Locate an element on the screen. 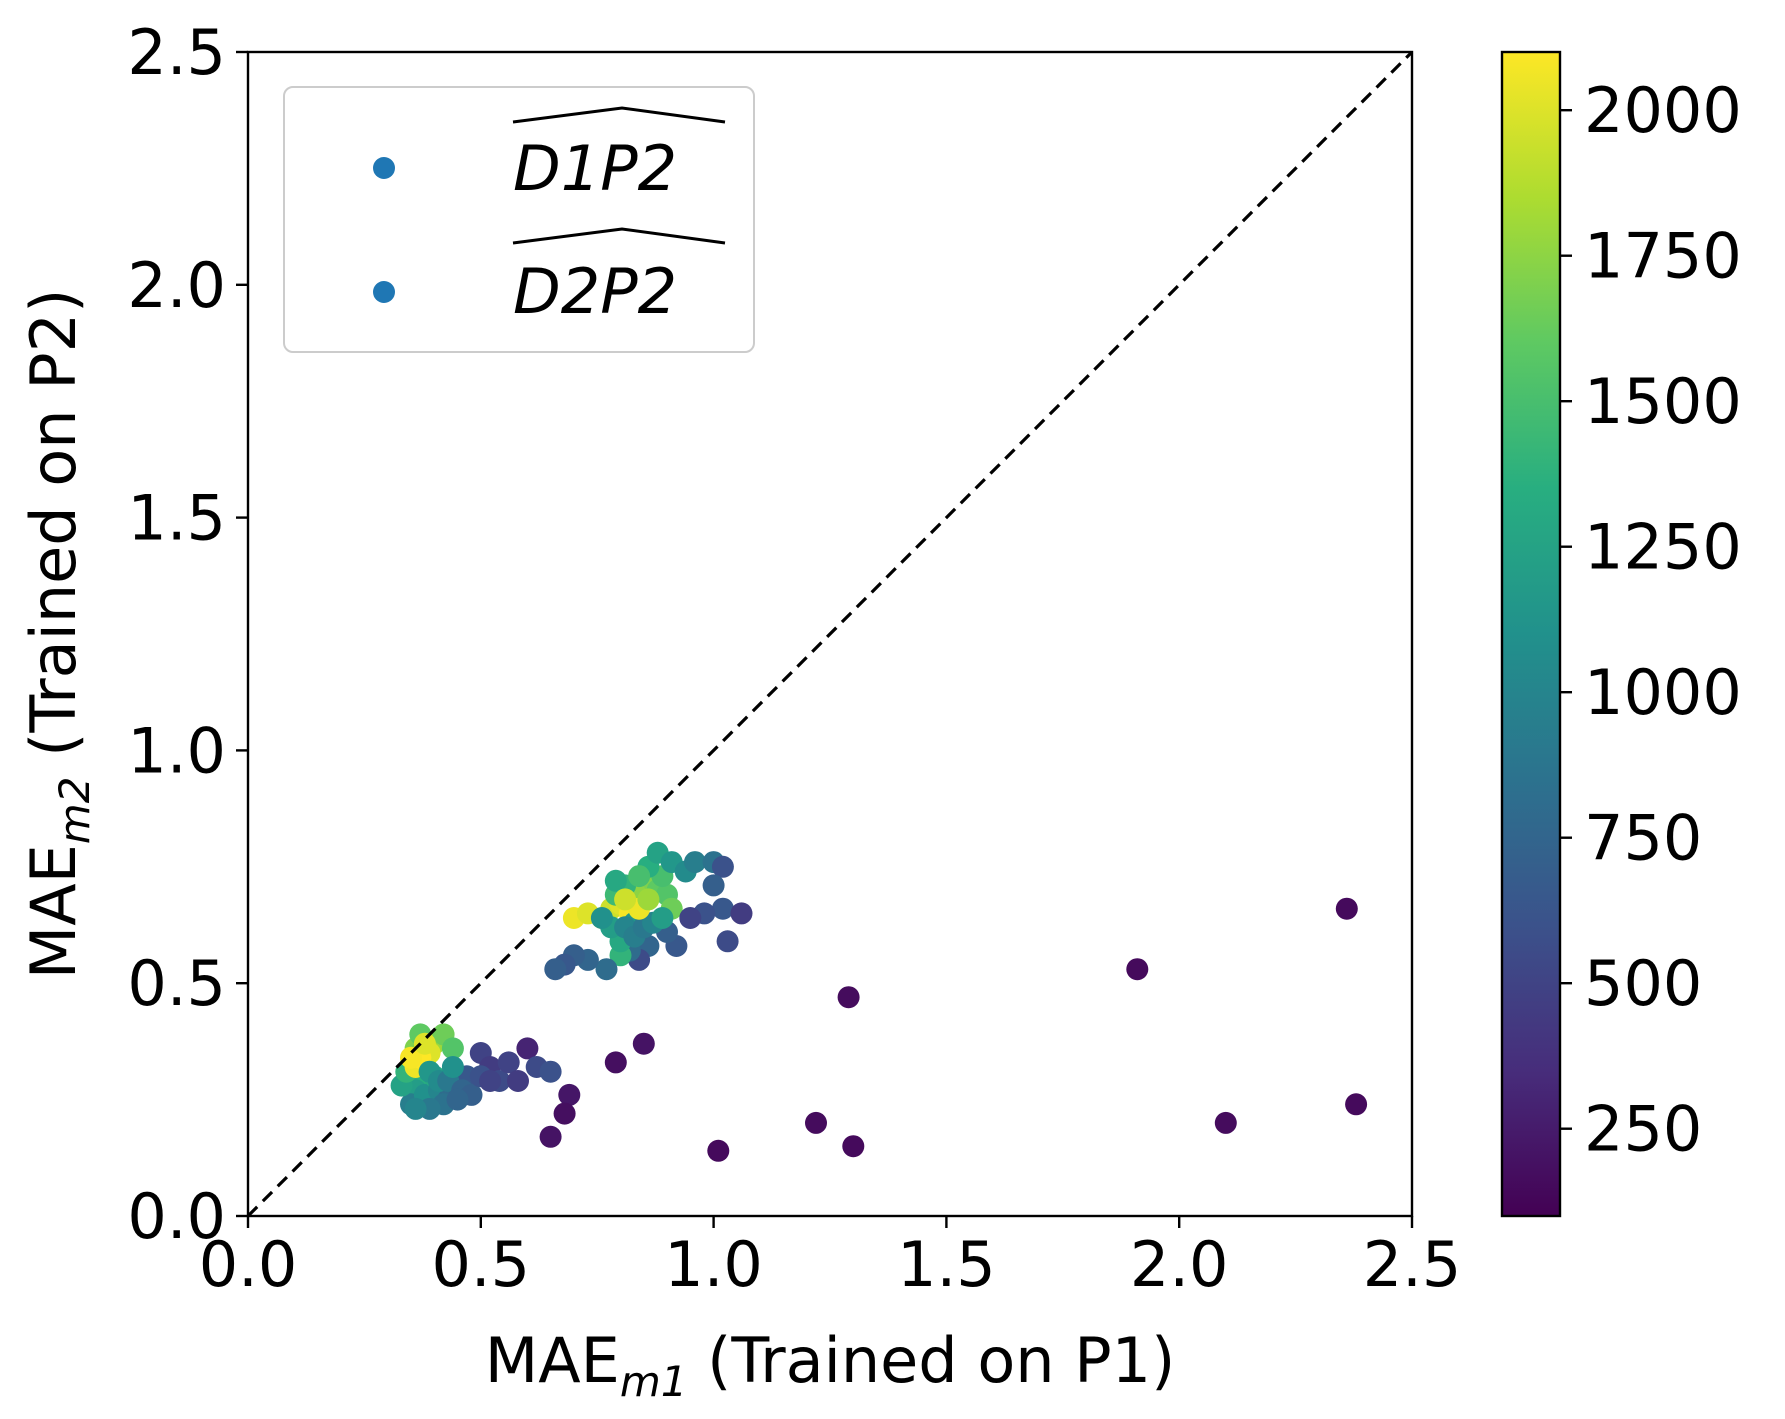 Image resolution: width=1785 pixels, height=1419 pixels. legend-box is located at coordinates (519, 219).